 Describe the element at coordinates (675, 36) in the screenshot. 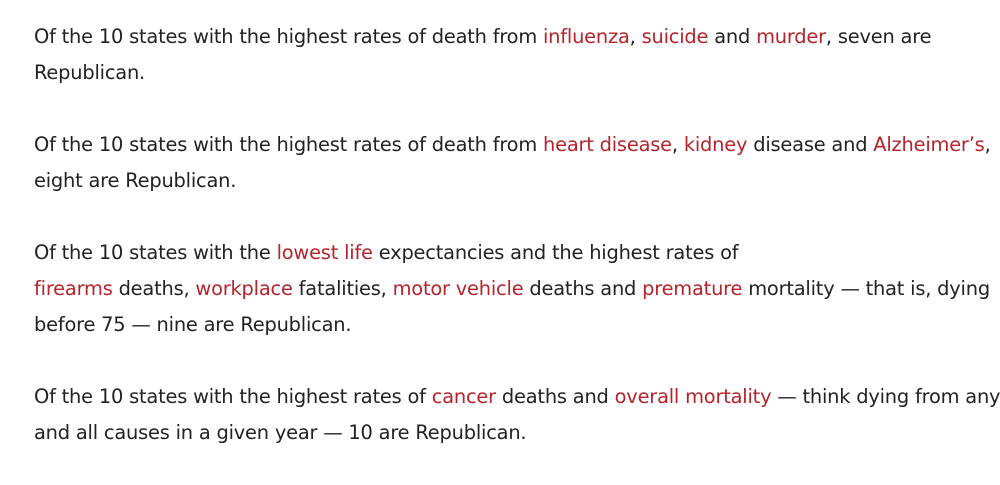

I see `inline-link: suicide` at that location.